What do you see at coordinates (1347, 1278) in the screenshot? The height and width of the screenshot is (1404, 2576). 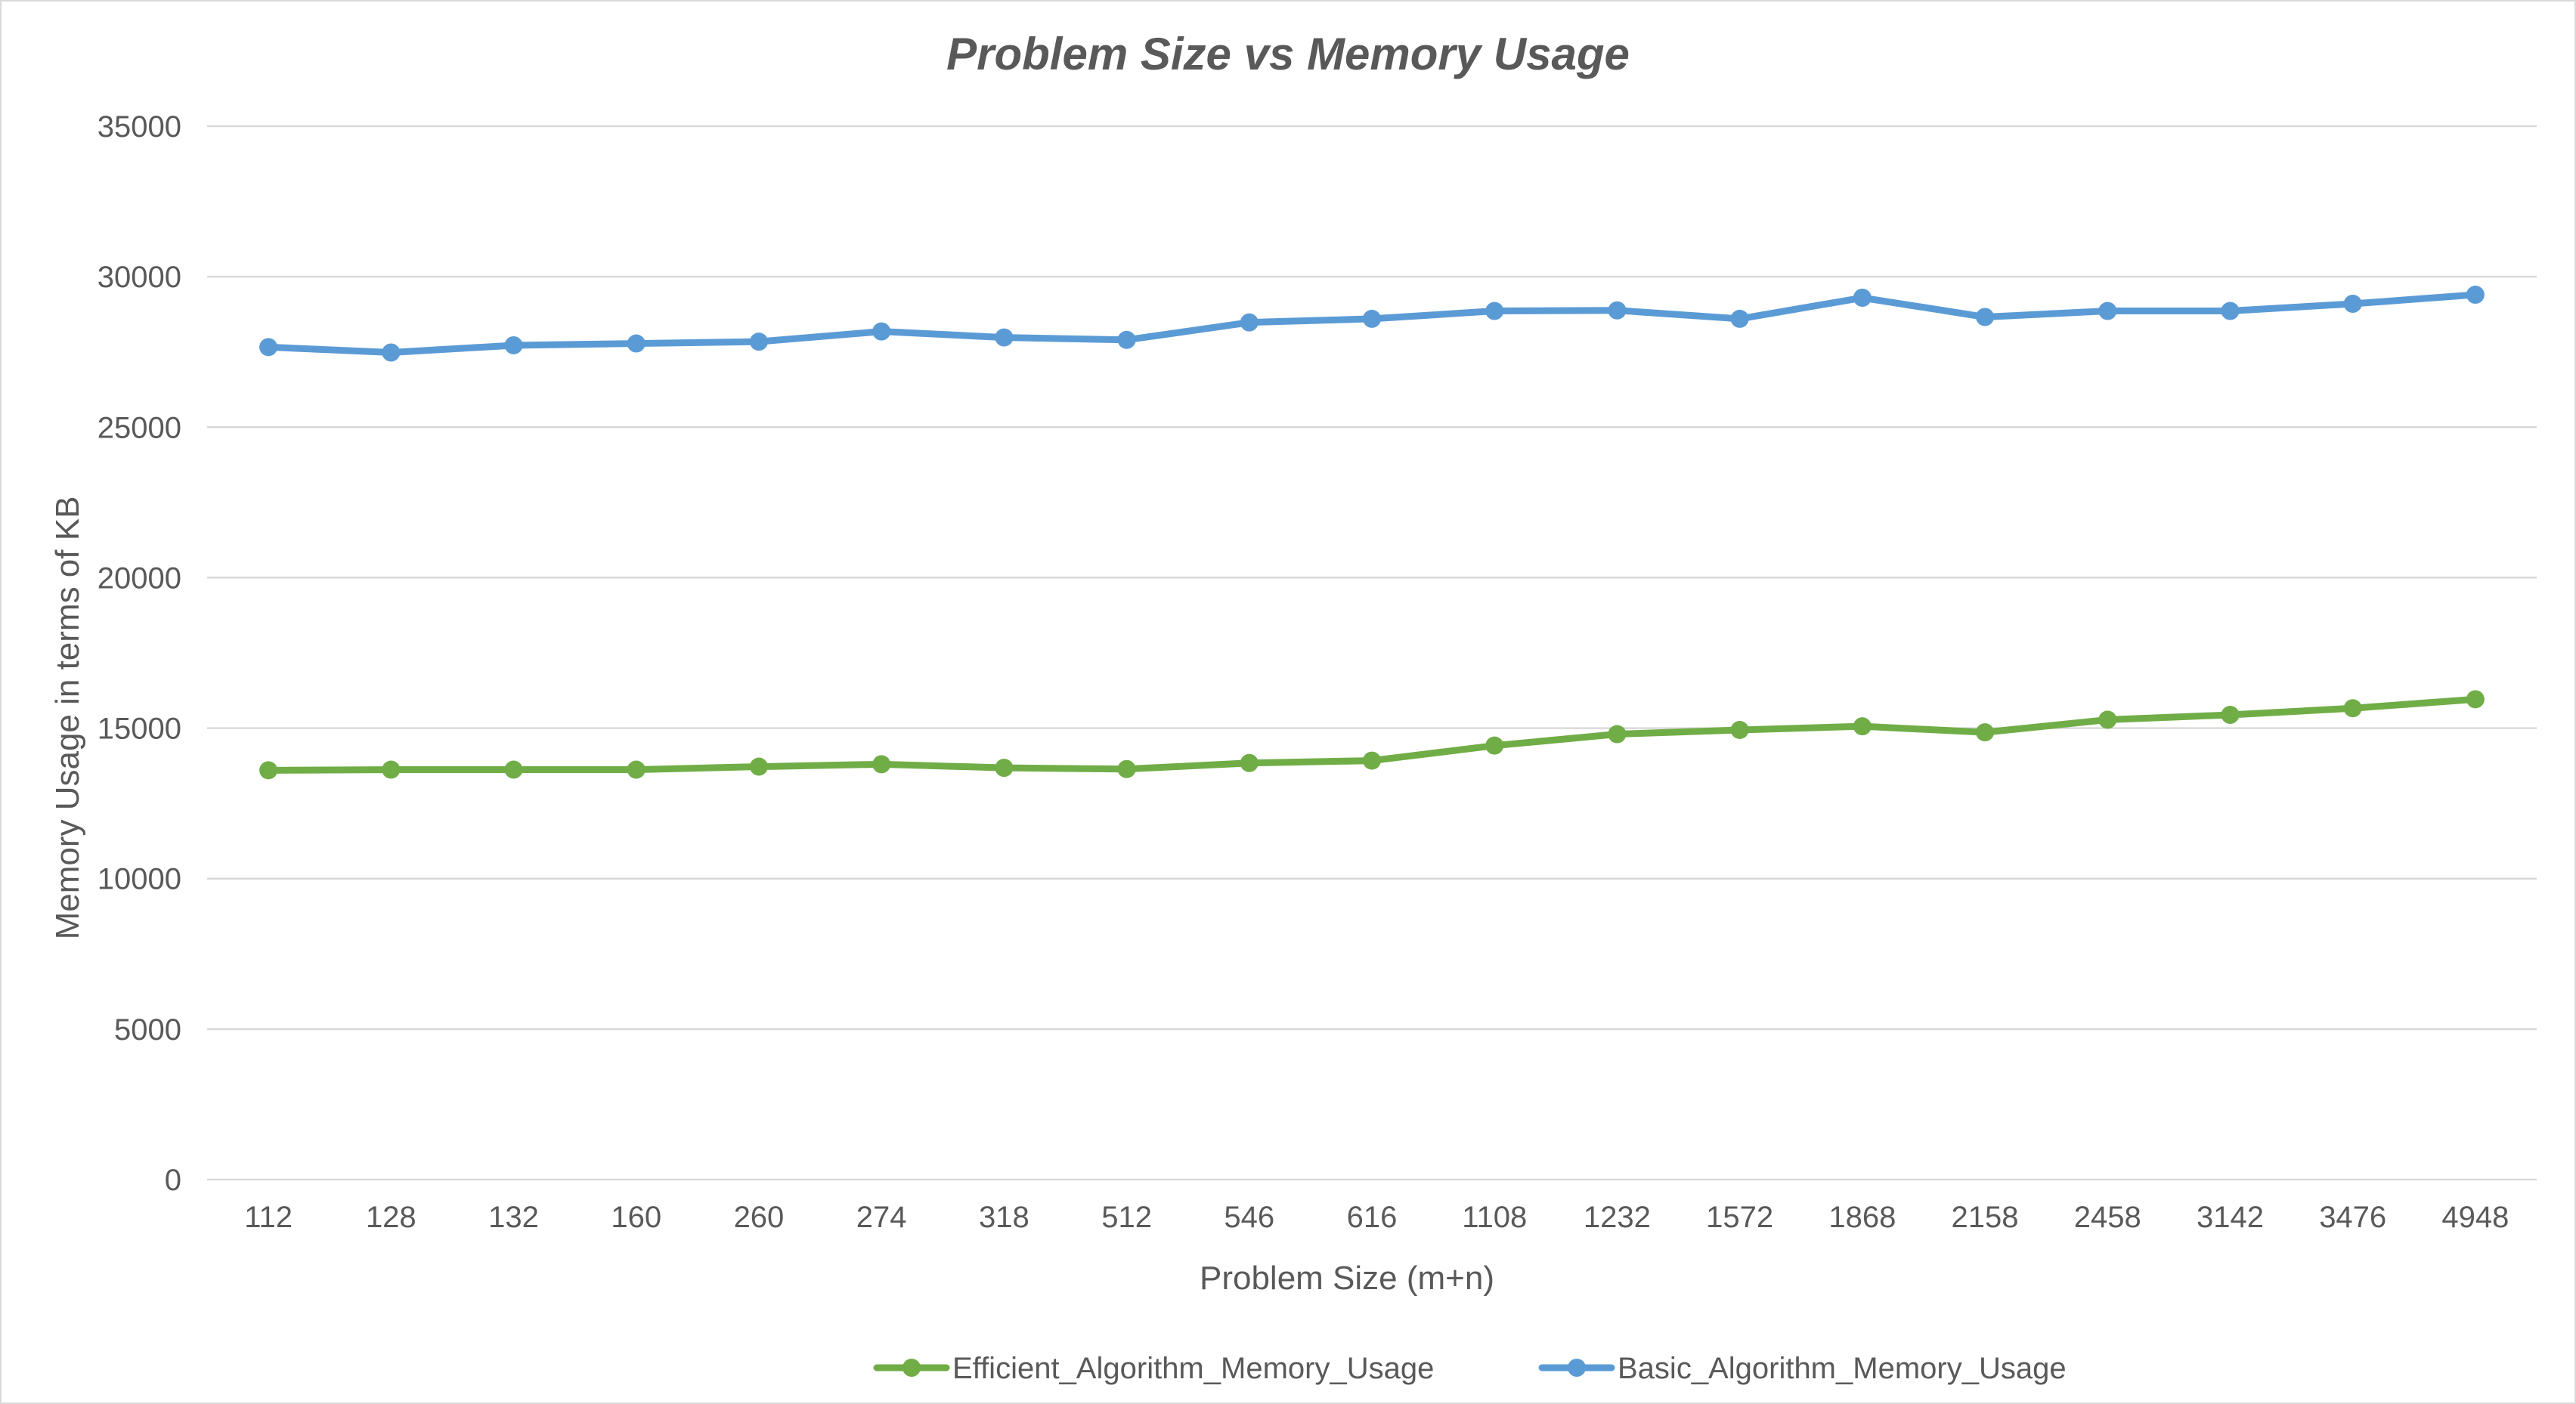 I see `x-axis-title: Problem Size (m+n)` at bounding box center [1347, 1278].